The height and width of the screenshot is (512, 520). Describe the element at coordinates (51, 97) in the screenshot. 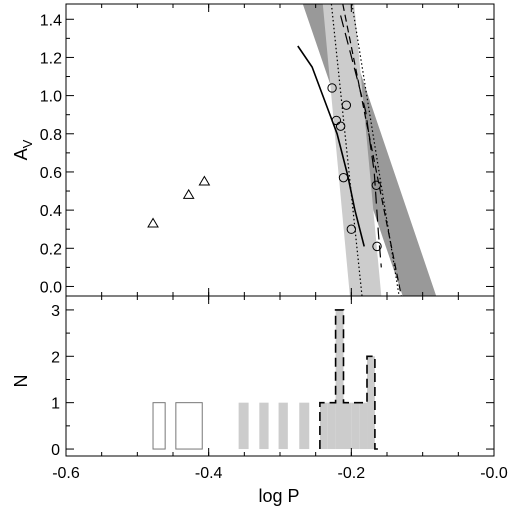

I see `top-y-tick-label: 1.0` at that location.